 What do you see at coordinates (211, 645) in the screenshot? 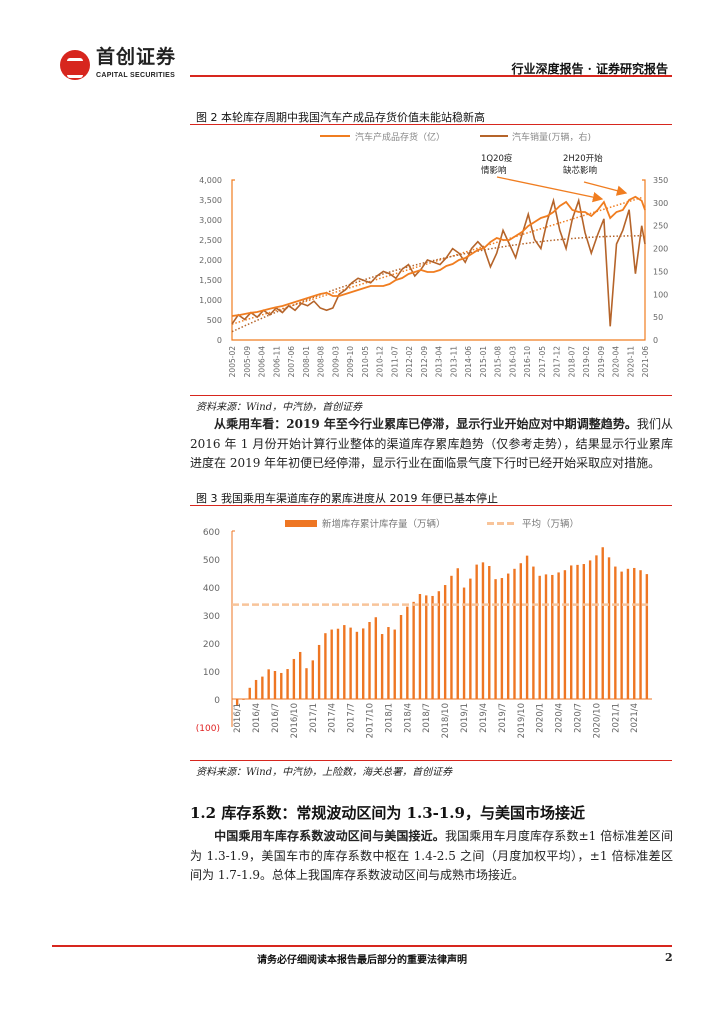
I see `y-tick-label: 200` at bounding box center [211, 645].